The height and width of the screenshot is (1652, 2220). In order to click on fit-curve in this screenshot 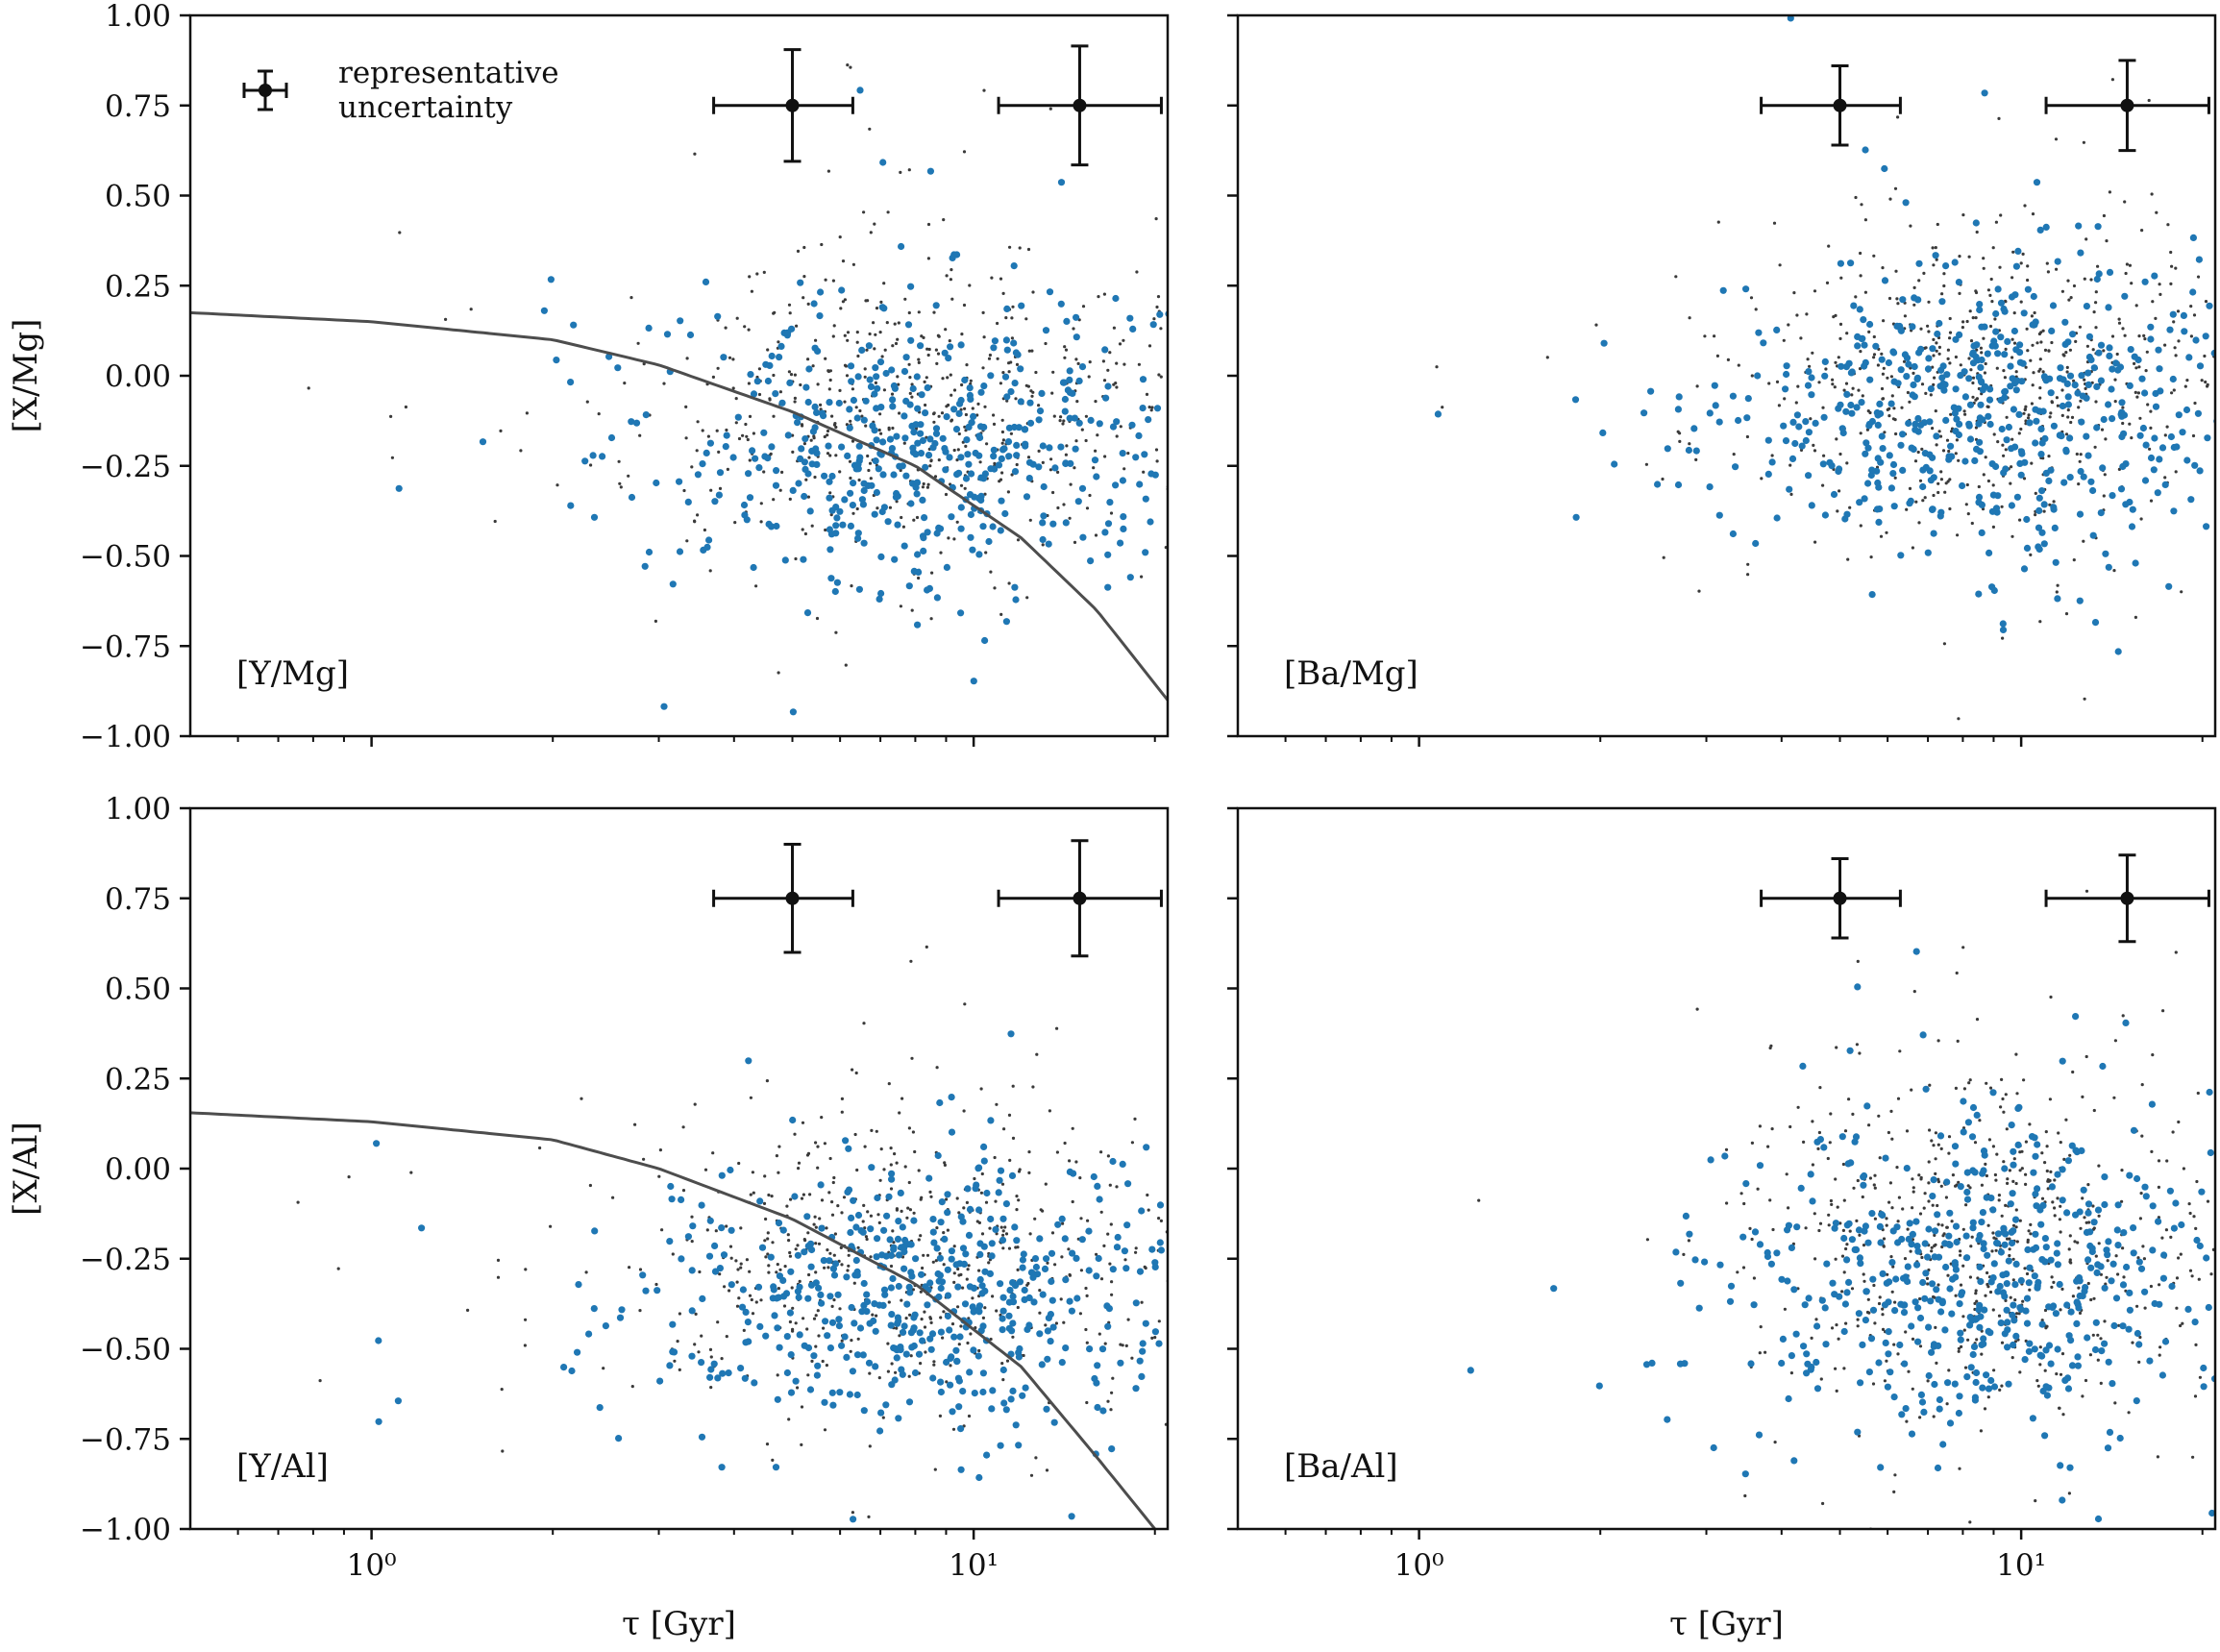, I will do `click(673, 1320)`.